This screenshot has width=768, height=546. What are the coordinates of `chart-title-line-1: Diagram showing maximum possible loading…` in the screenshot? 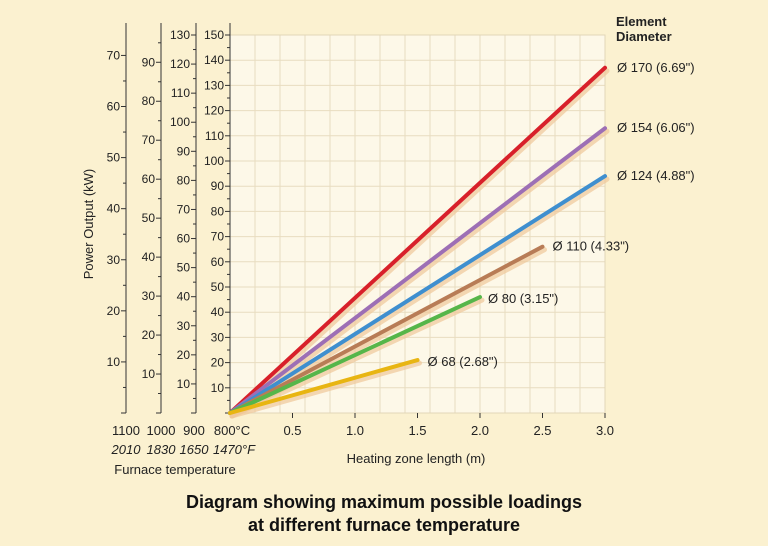 It's located at (384, 502).